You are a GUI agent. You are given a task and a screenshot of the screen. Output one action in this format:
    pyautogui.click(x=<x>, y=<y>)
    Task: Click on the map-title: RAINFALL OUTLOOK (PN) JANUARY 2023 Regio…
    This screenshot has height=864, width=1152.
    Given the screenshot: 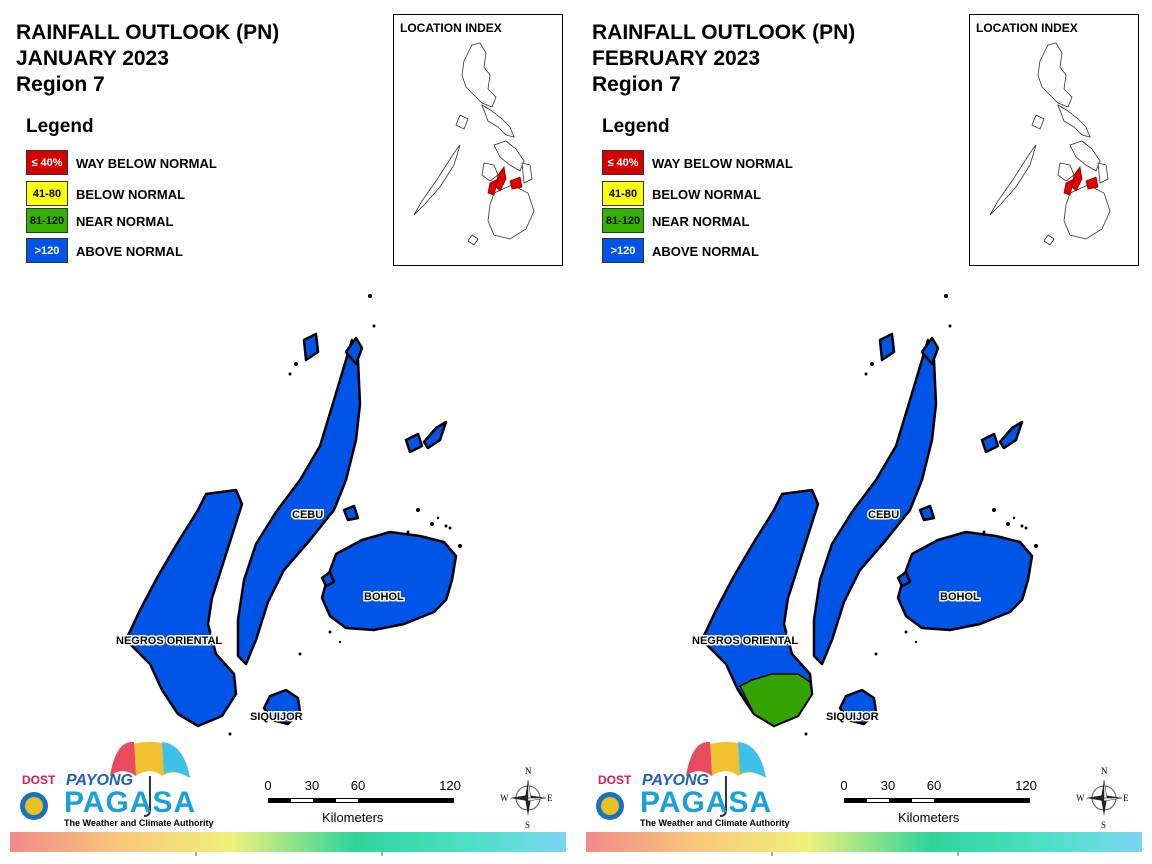 What is the action you would take?
    pyautogui.click(x=147, y=59)
    